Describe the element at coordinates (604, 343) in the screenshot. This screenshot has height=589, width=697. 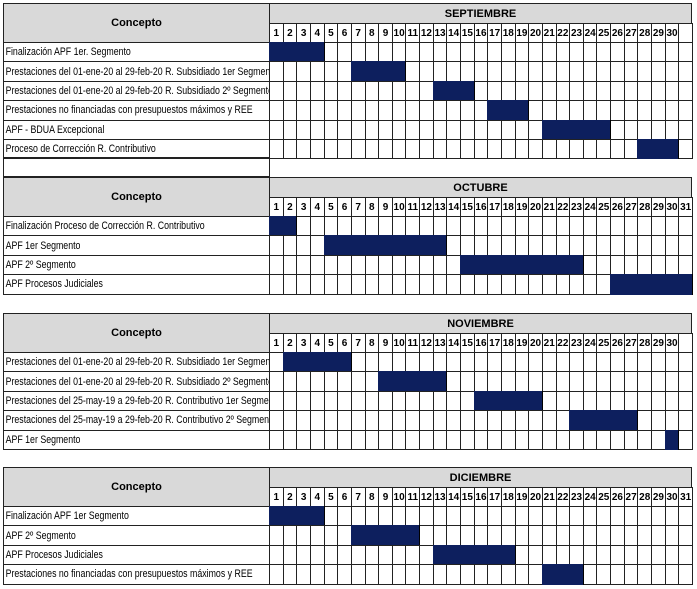
I see `day-number: 25` at that location.